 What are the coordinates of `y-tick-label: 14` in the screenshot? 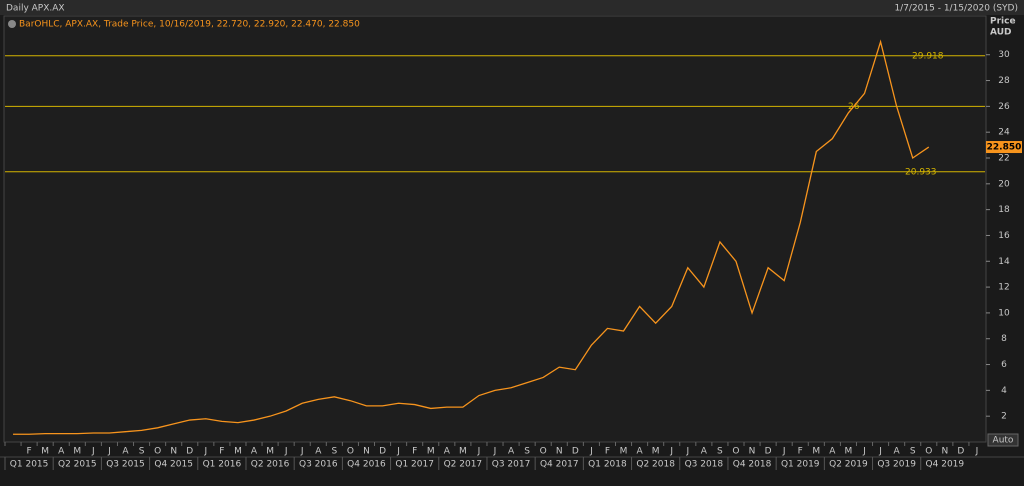 It's located at (1004, 262).